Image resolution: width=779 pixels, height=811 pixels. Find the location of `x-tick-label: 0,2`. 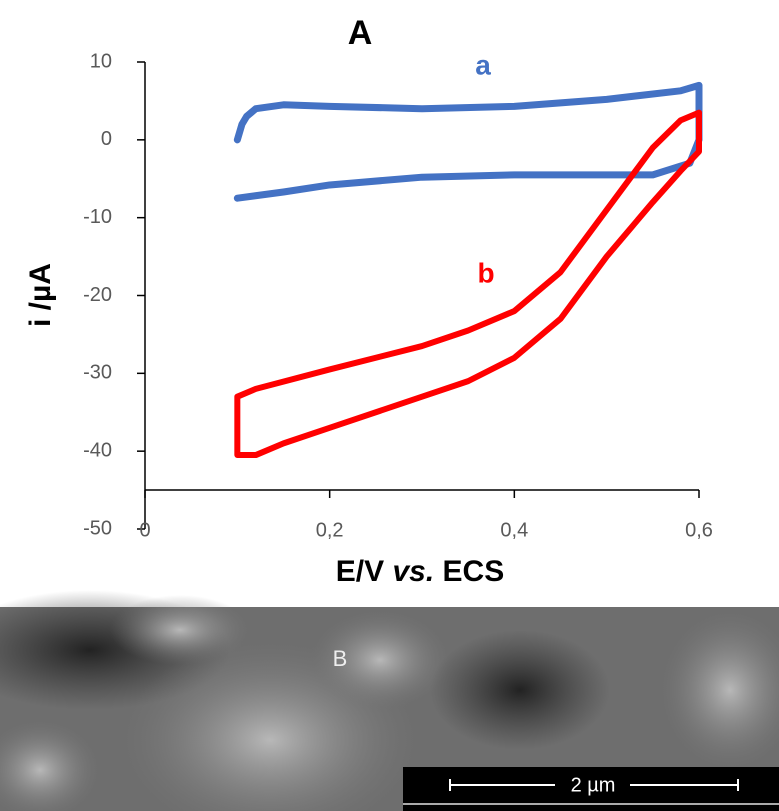

x-tick-label: 0,2 is located at coordinates (330, 530).